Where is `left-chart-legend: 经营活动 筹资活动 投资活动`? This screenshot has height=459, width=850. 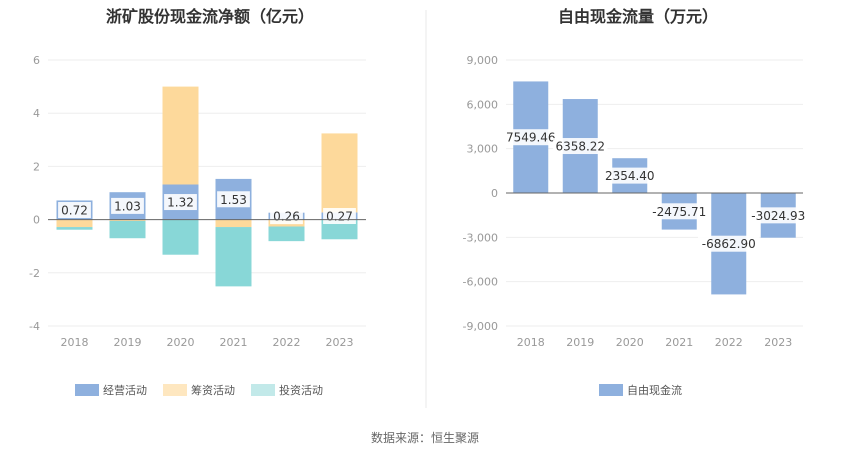
left-chart-legend: 经营活动 筹资活动 投资活动 is located at coordinates (199, 390).